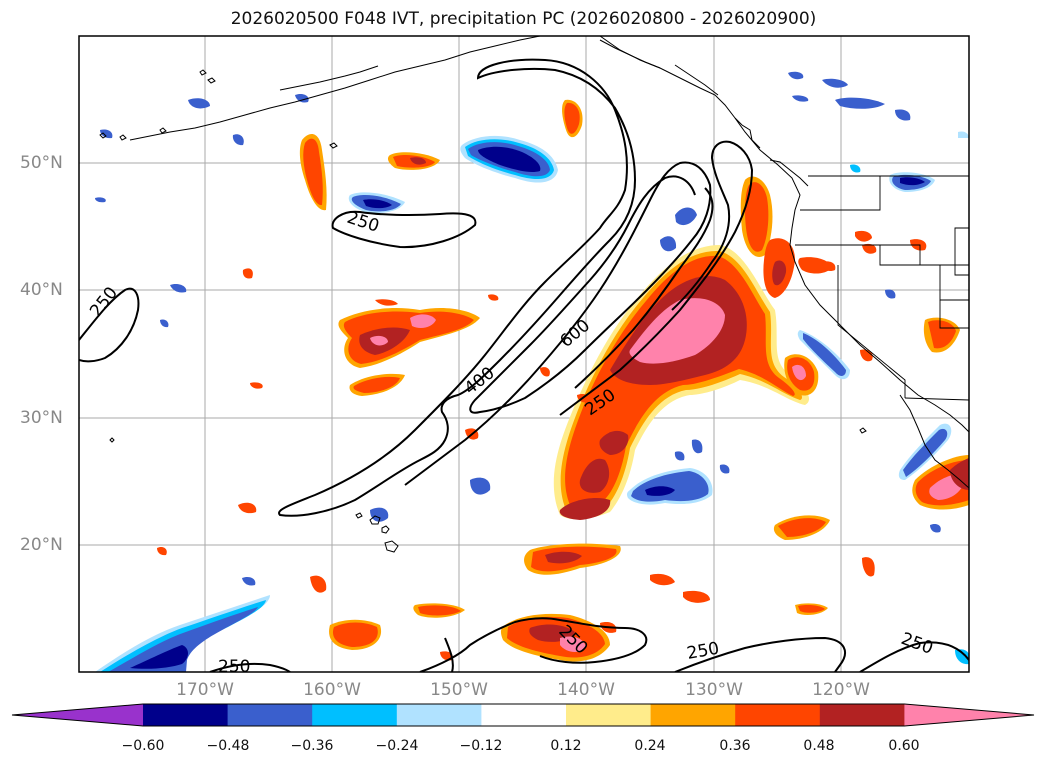 The height and width of the screenshot is (765, 1047). I want to click on lon-tick-label: 140°W, so click(586, 690).